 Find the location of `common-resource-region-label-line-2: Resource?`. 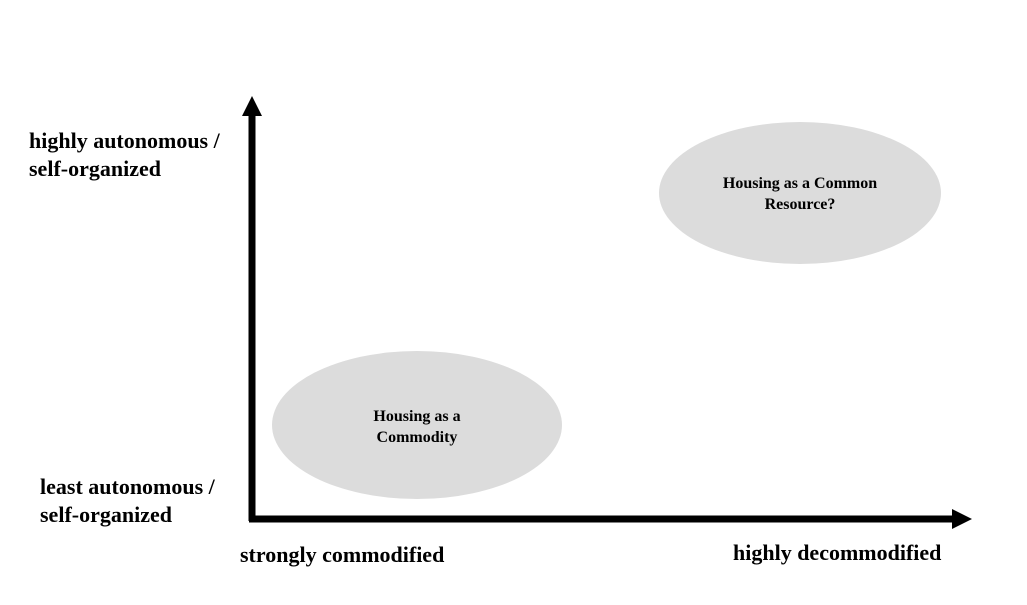

common-resource-region-label-line-2: Resource? is located at coordinates (800, 204).